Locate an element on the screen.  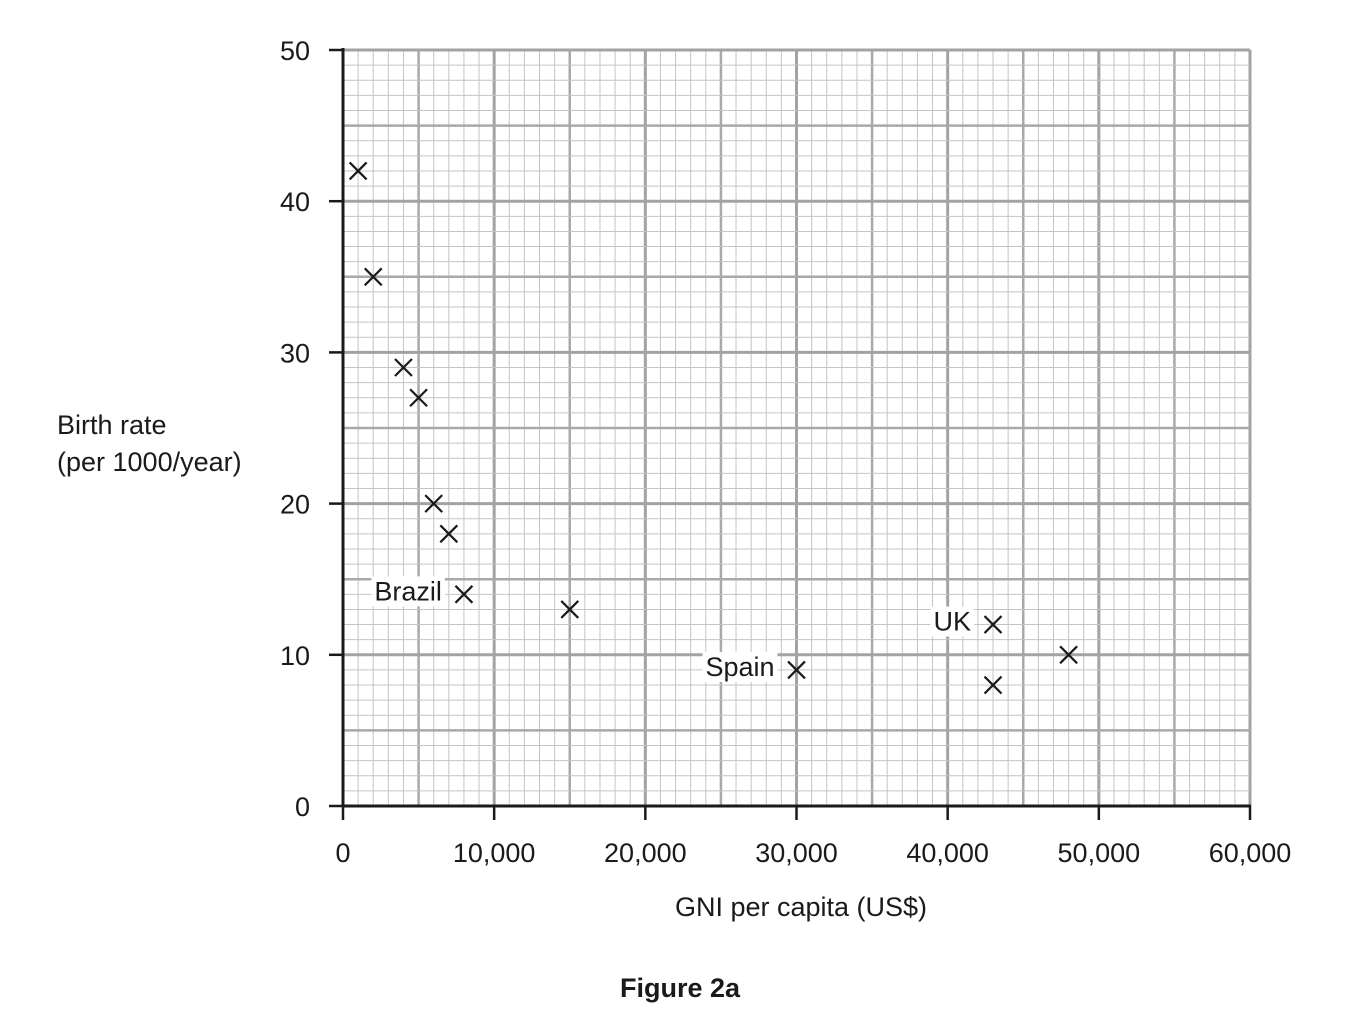
y-tick-label: 0 is located at coordinates (302, 807).